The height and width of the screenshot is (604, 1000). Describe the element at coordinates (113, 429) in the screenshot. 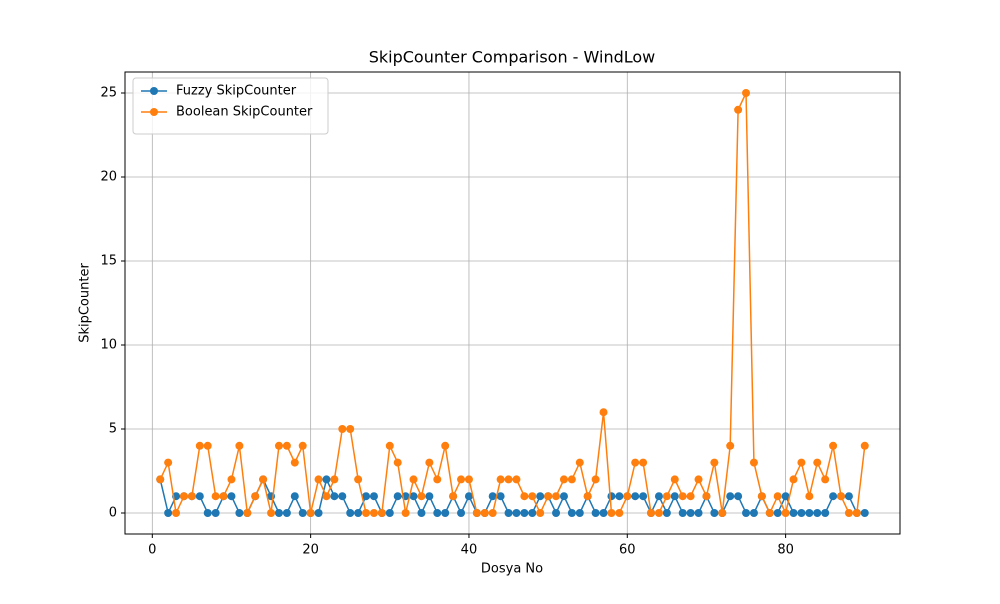

I see `y-tick-label: 5` at that location.